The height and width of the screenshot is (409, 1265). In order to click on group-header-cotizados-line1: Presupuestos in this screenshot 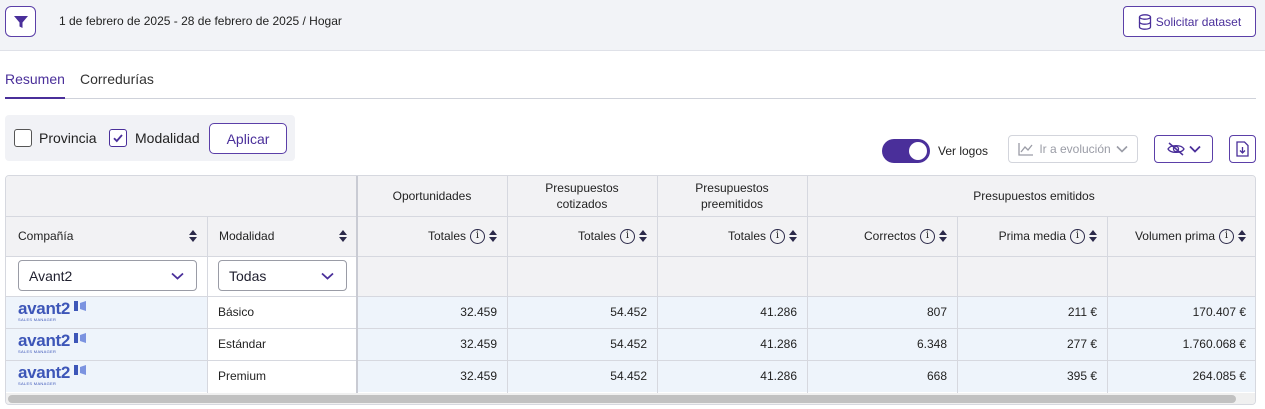, I will do `click(582, 188)`.